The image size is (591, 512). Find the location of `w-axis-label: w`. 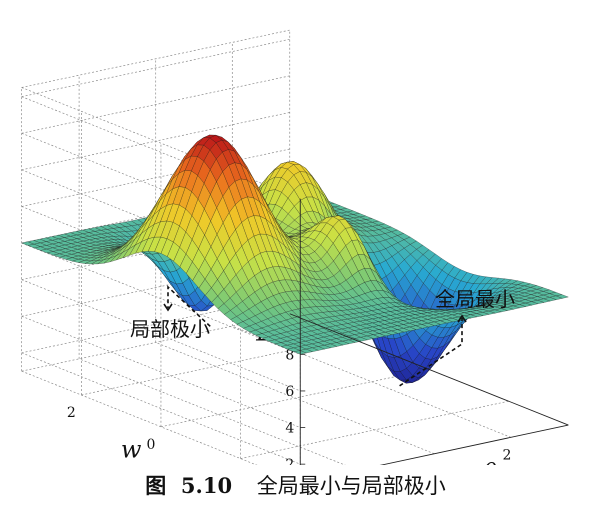

w-axis-label: w is located at coordinates (131, 450).